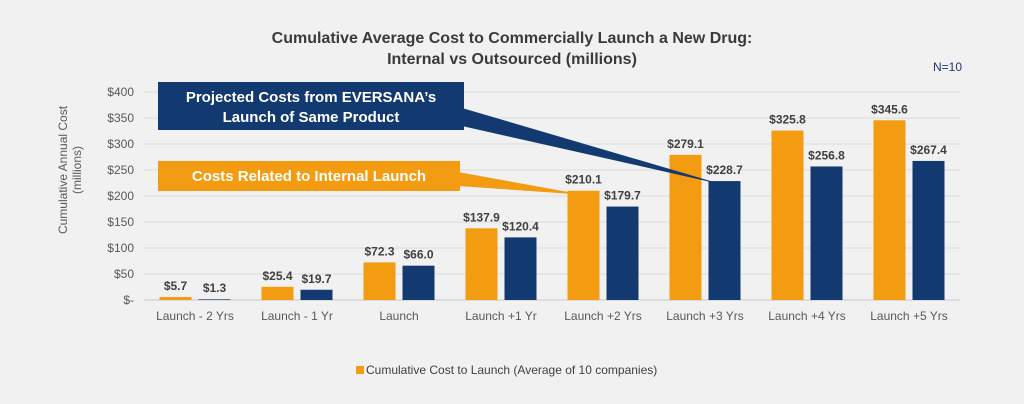 Image resolution: width=1024 pixels, height=404 pixels. I want to click on y-tick-label: $150, so click(120, 222).